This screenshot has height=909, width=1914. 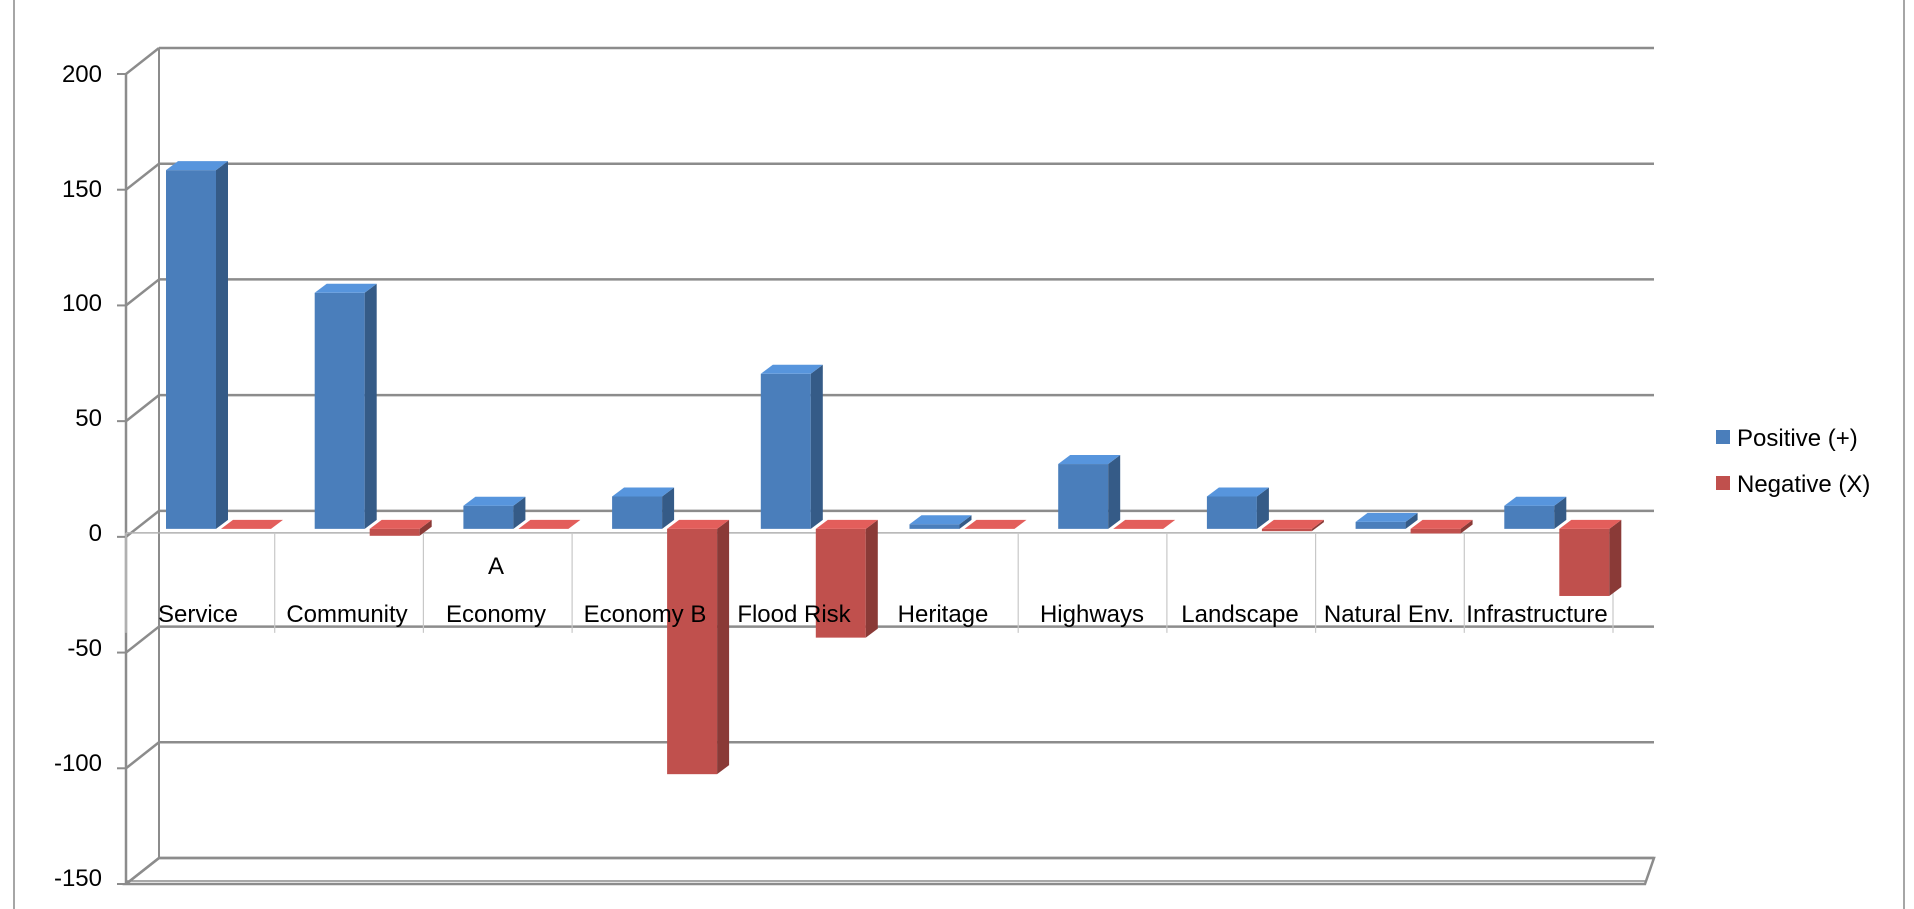 What do you see at coordinates (496, 566) in the screenshot?
I see `category-sublabel: A` at bounding box center [496, 566].